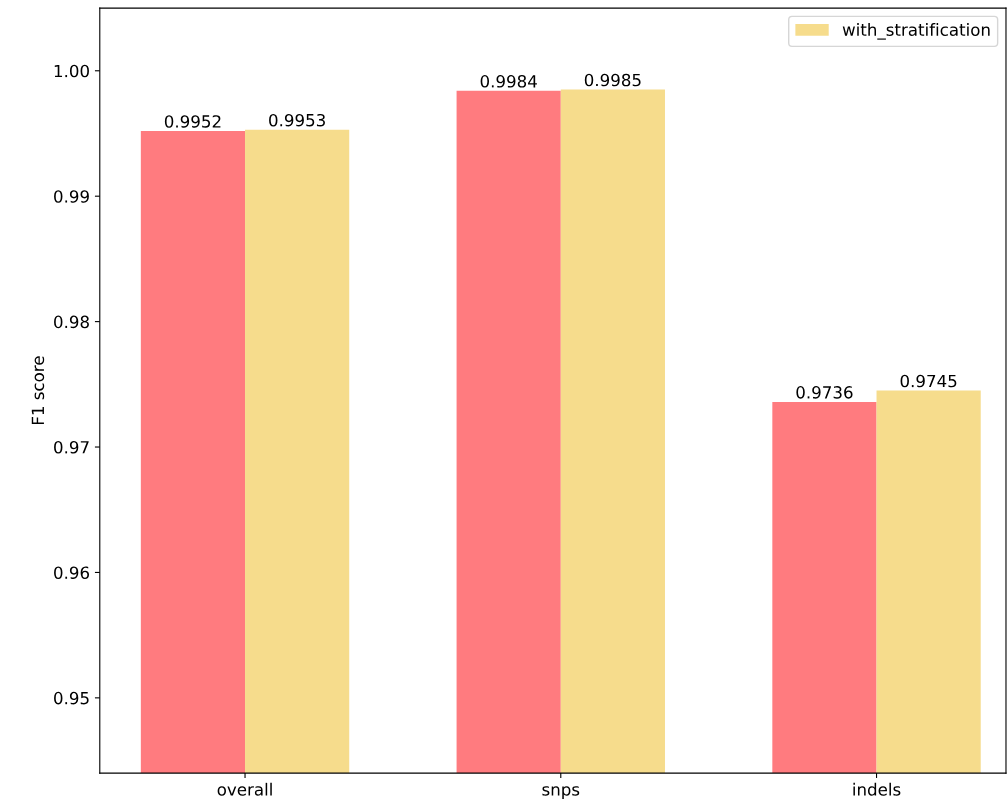 The image size is (1008, 807). I want to click on y-tick-label: 0.96, so click(72, 573).